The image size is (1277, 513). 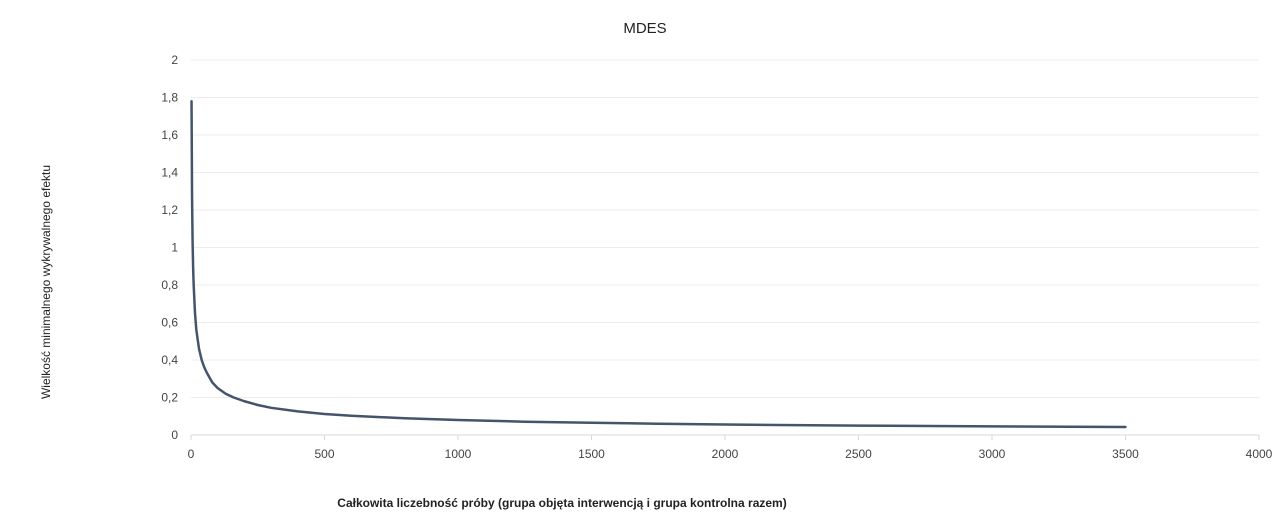 I want to click on y-tick-label: 1, so click(x=174, y=248).